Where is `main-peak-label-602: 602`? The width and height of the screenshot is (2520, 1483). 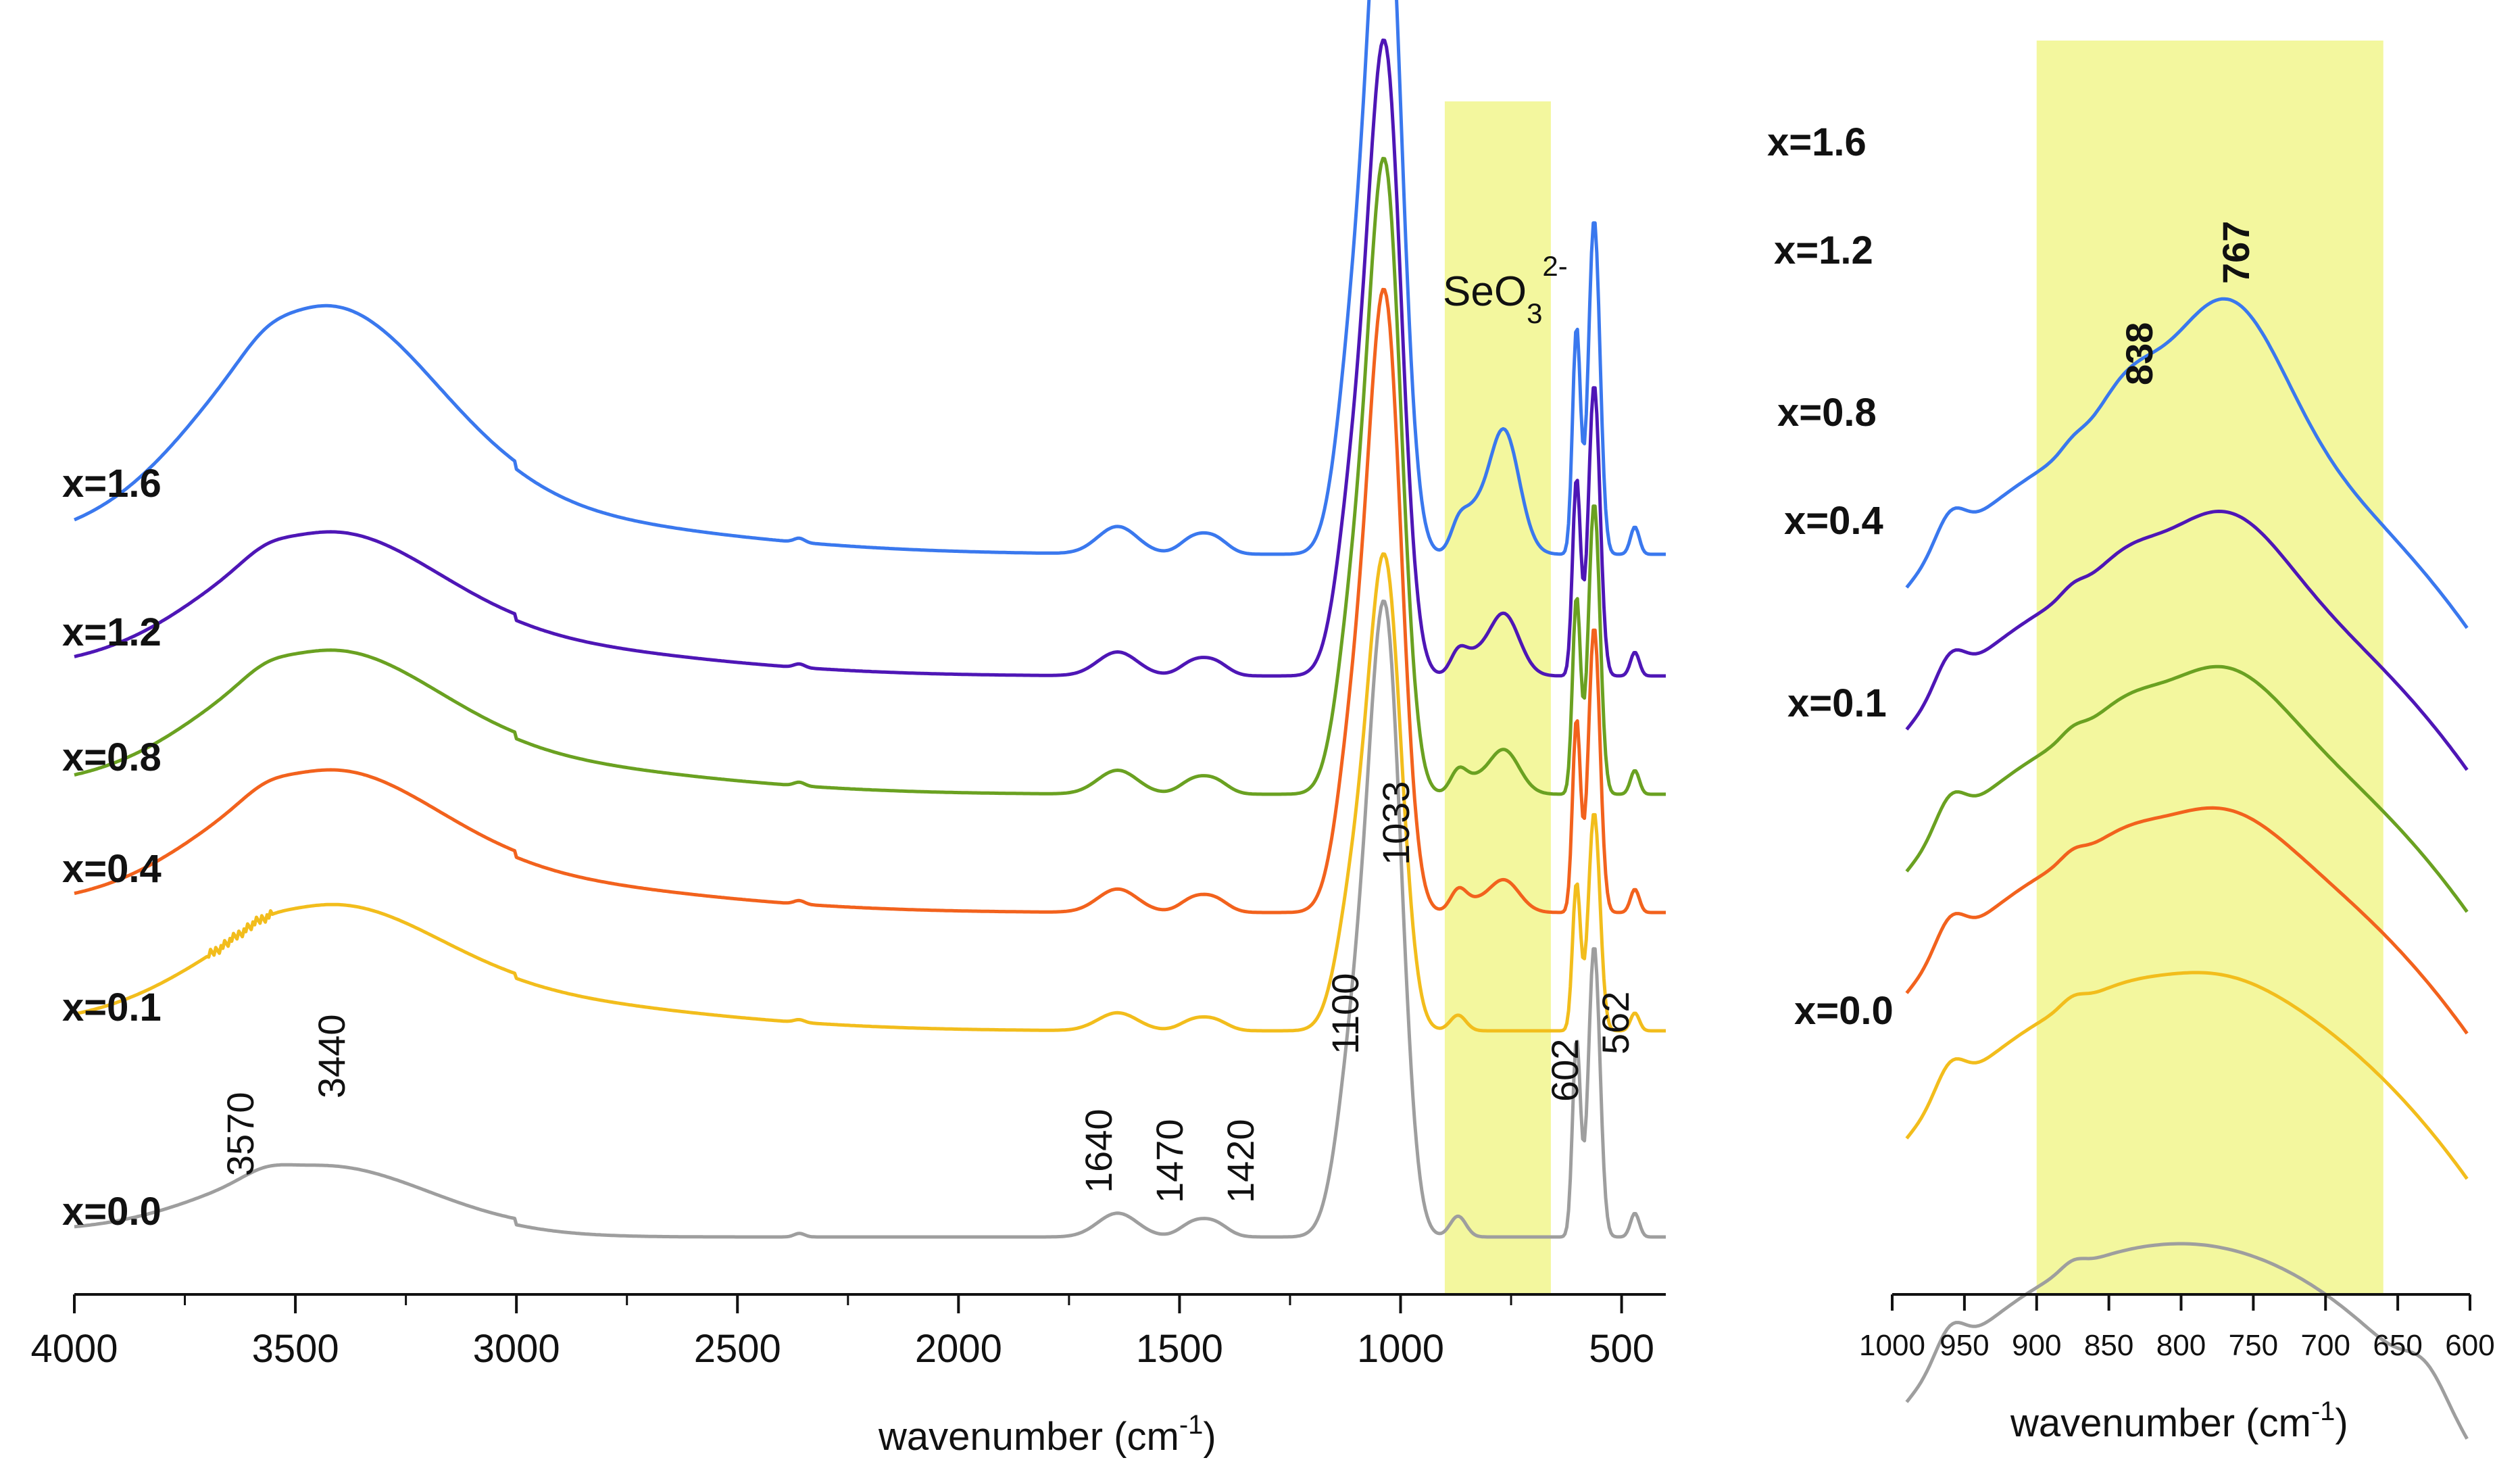 main-peak-label-602: 602 is located at coordinates (1565, 1070).